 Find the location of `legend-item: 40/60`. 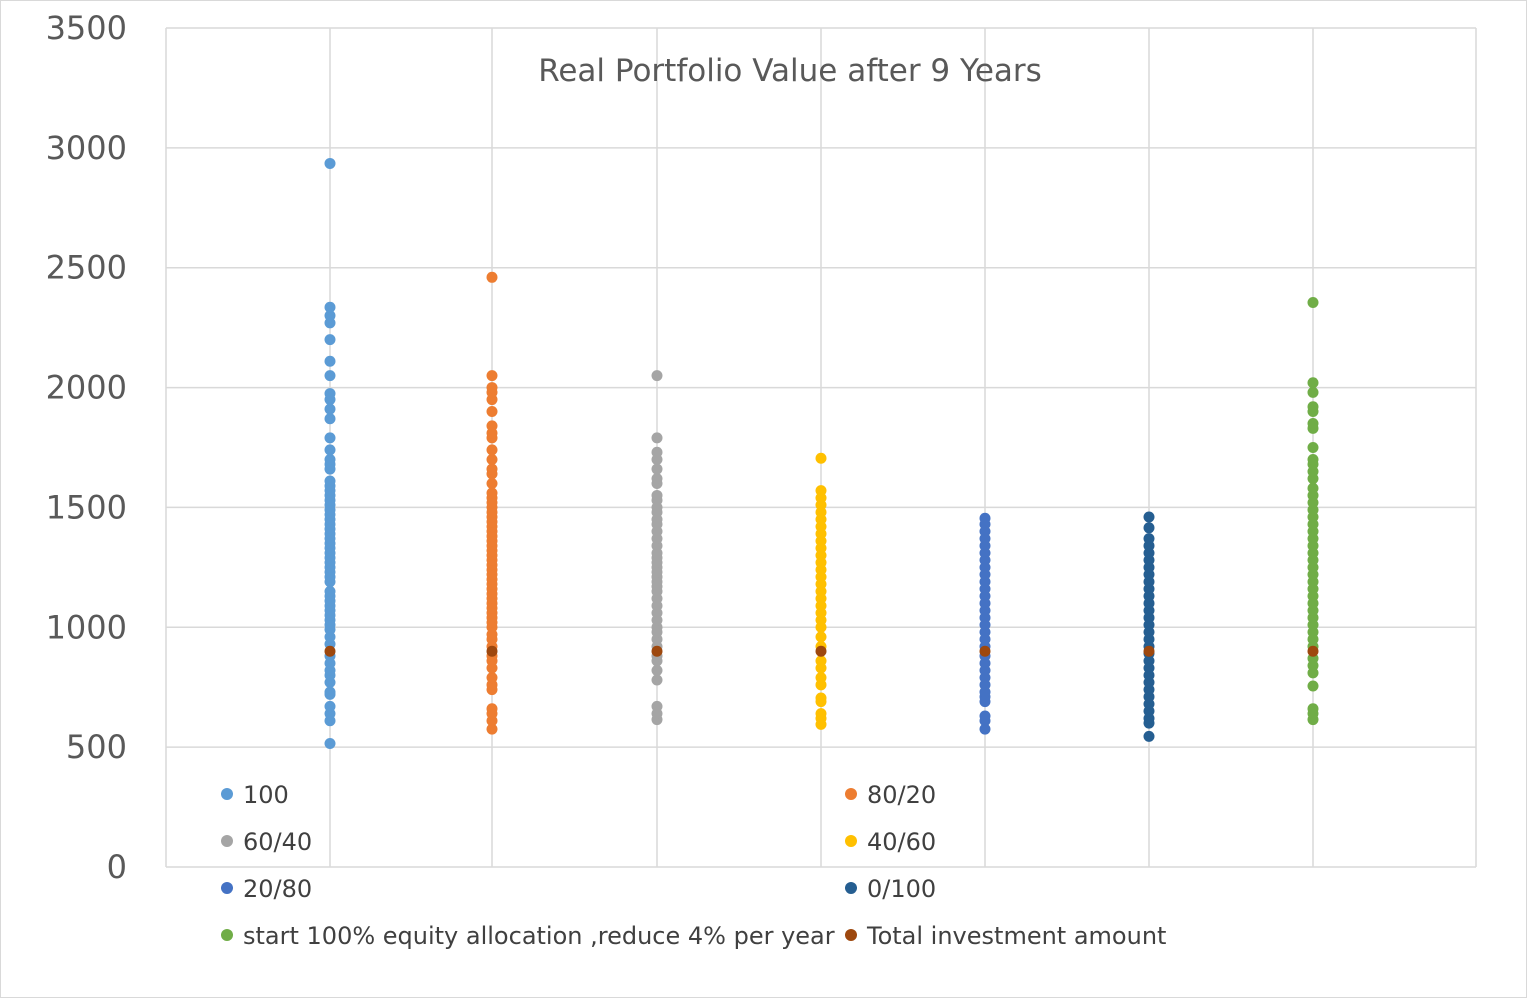

legend-item: 40/60 is located at coordinates (890, 842).